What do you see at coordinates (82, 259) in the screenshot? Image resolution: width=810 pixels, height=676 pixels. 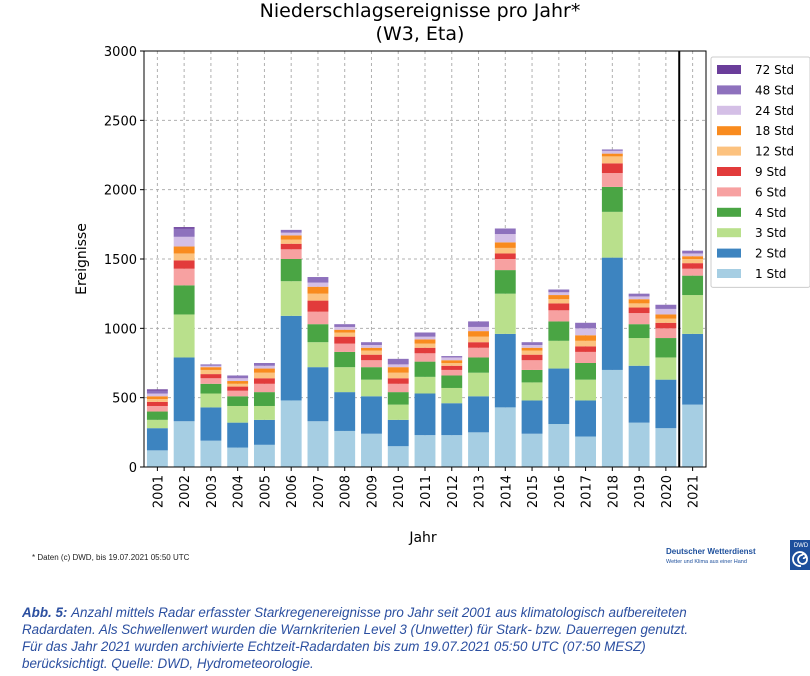 I see `y-axis-label: Ereignisse` at bounding box center [82, 259].